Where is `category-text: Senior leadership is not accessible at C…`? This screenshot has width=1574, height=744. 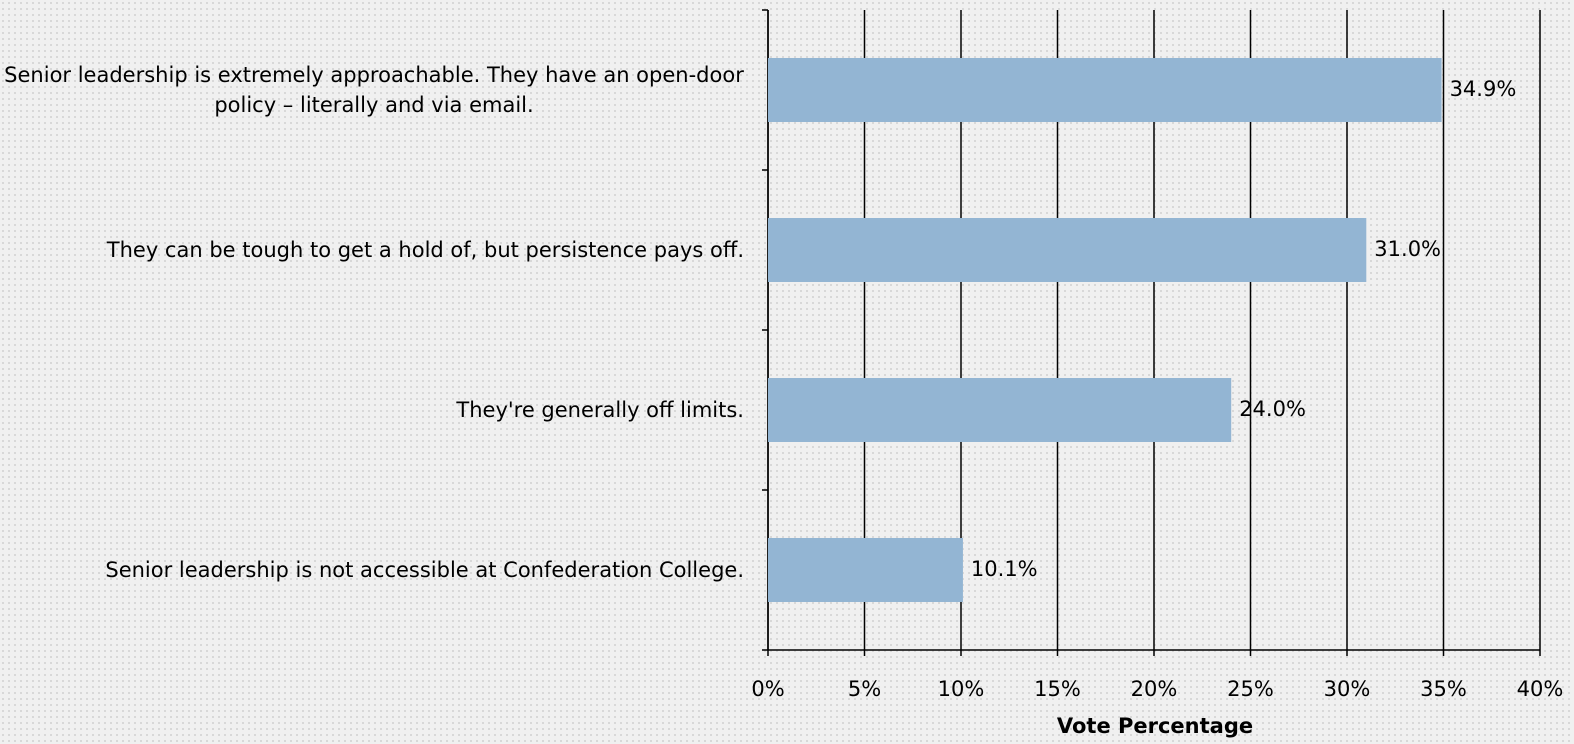
category-text: Senior leadership is not accessible at C… is located at coordinates (424, 570).